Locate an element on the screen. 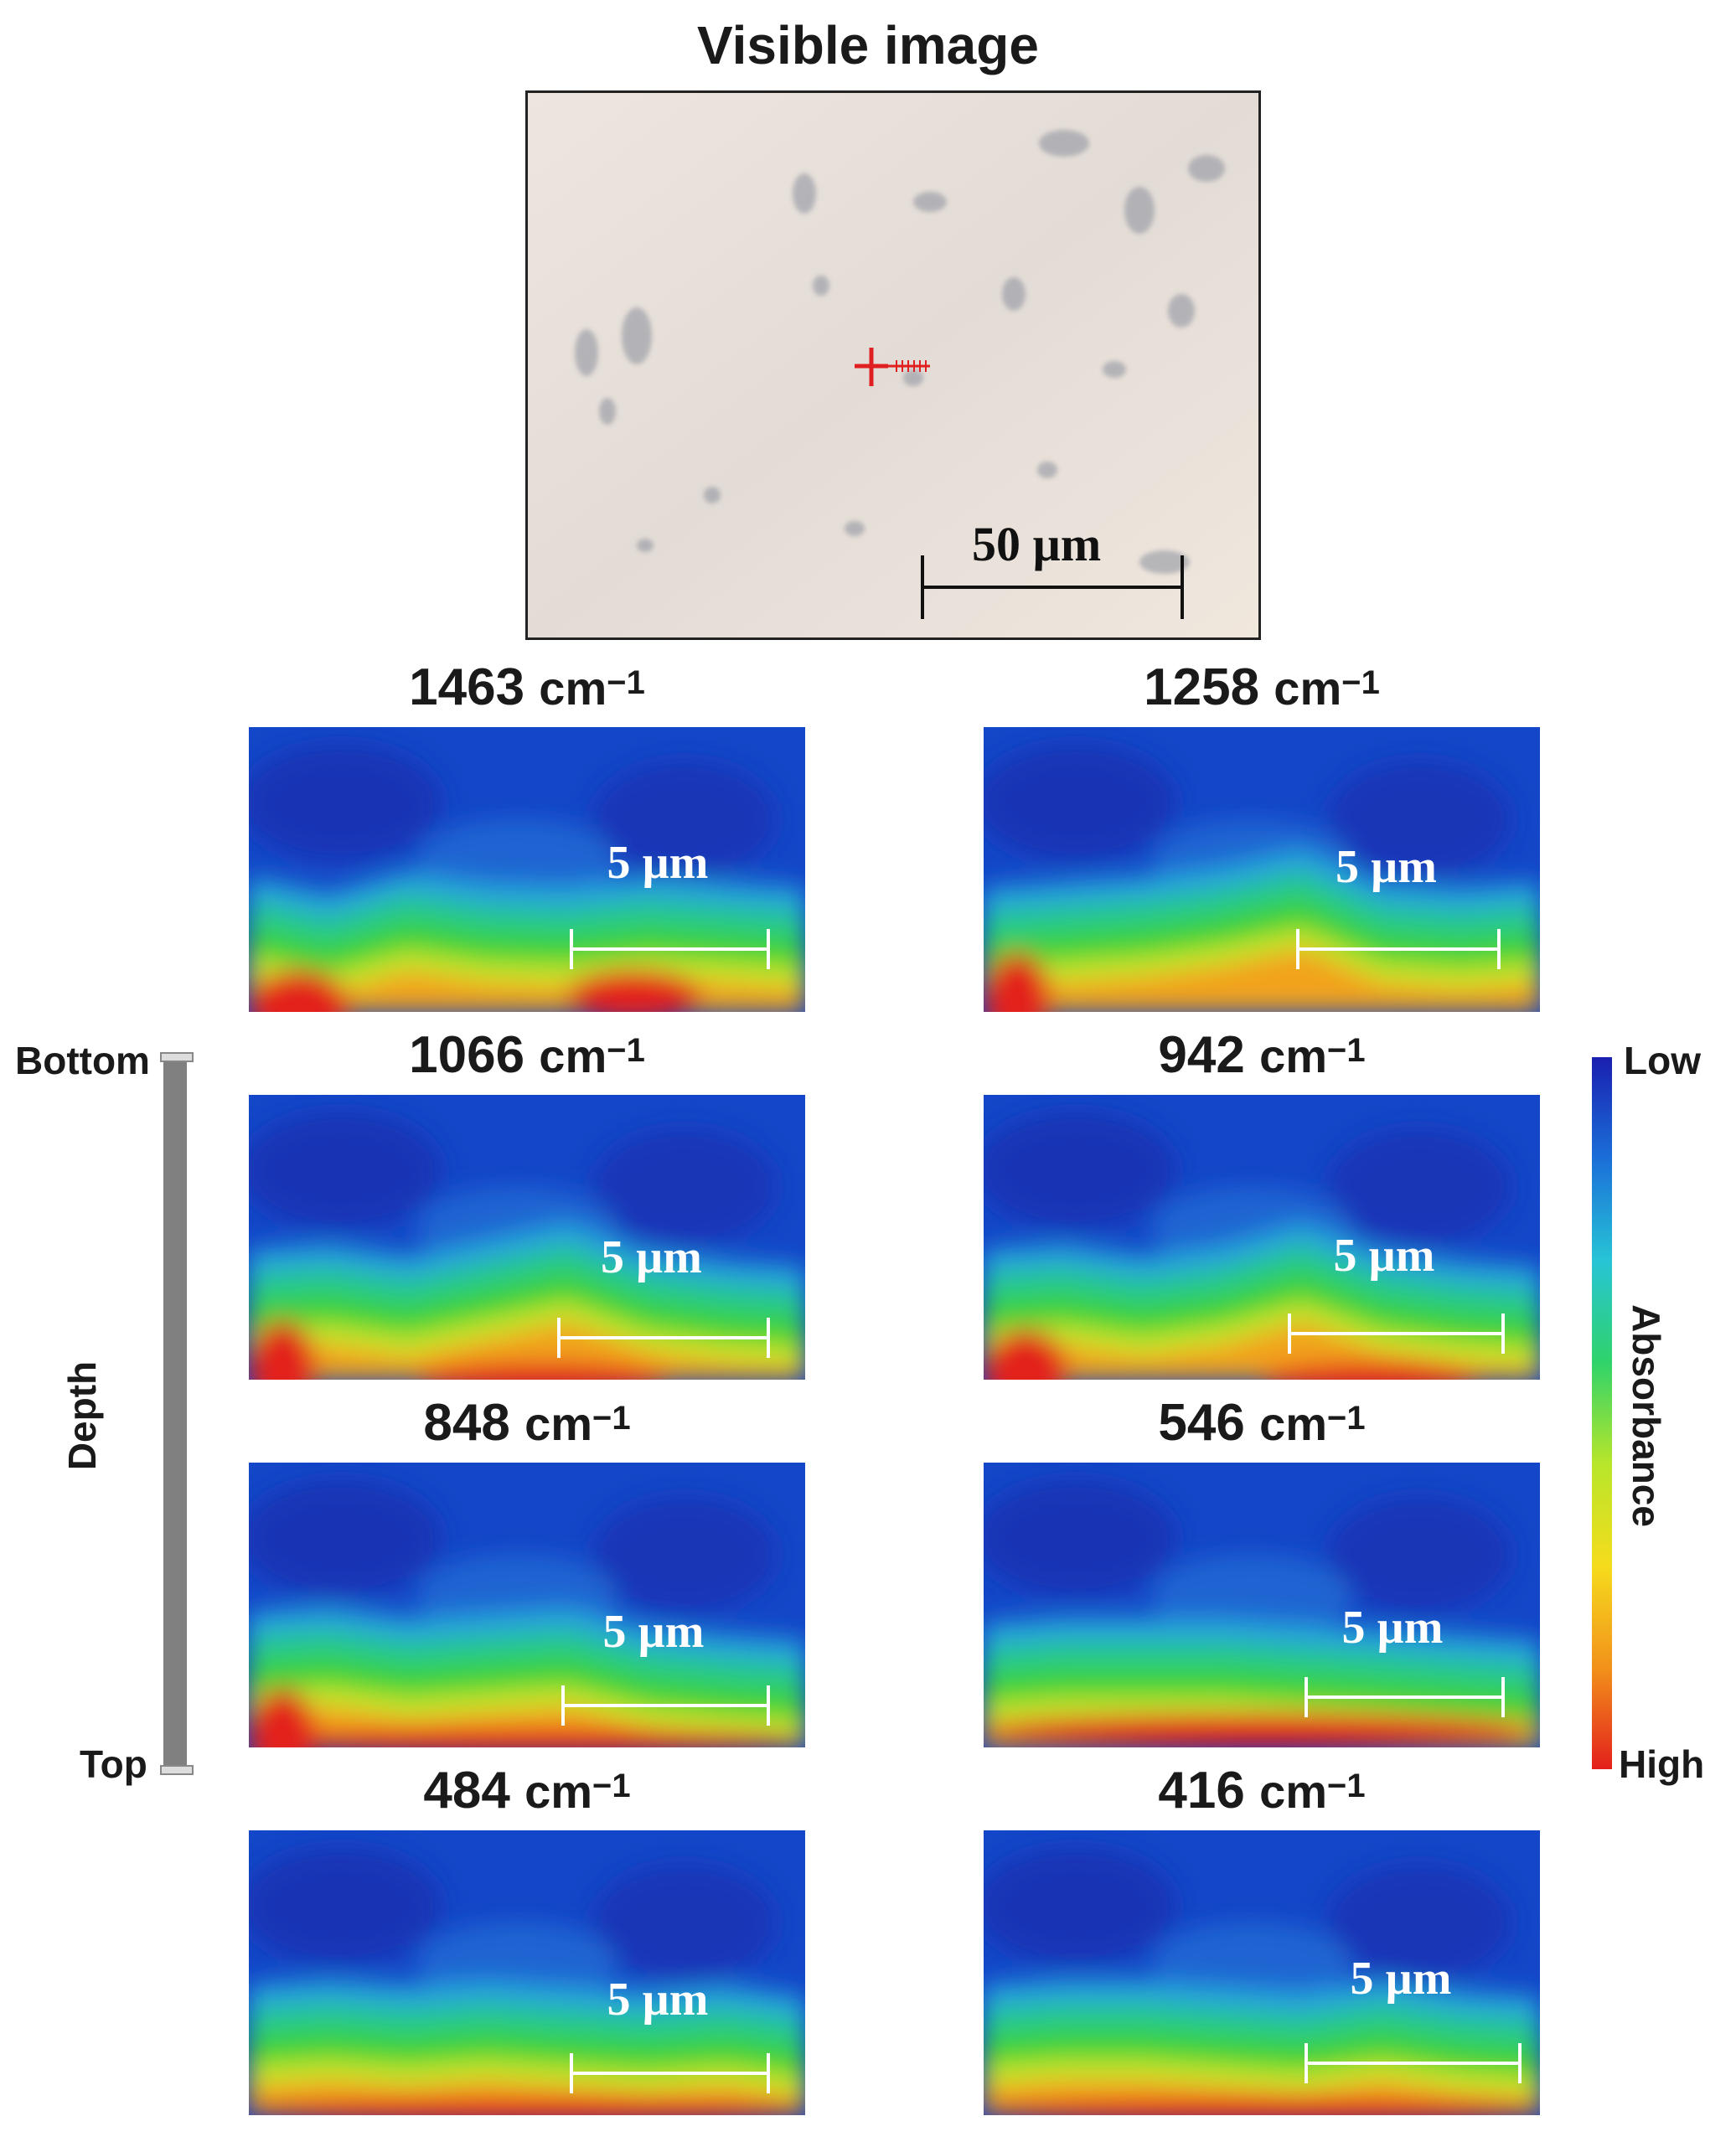  wavenumber-value: 546 is located at coordinates (1209, 1423).